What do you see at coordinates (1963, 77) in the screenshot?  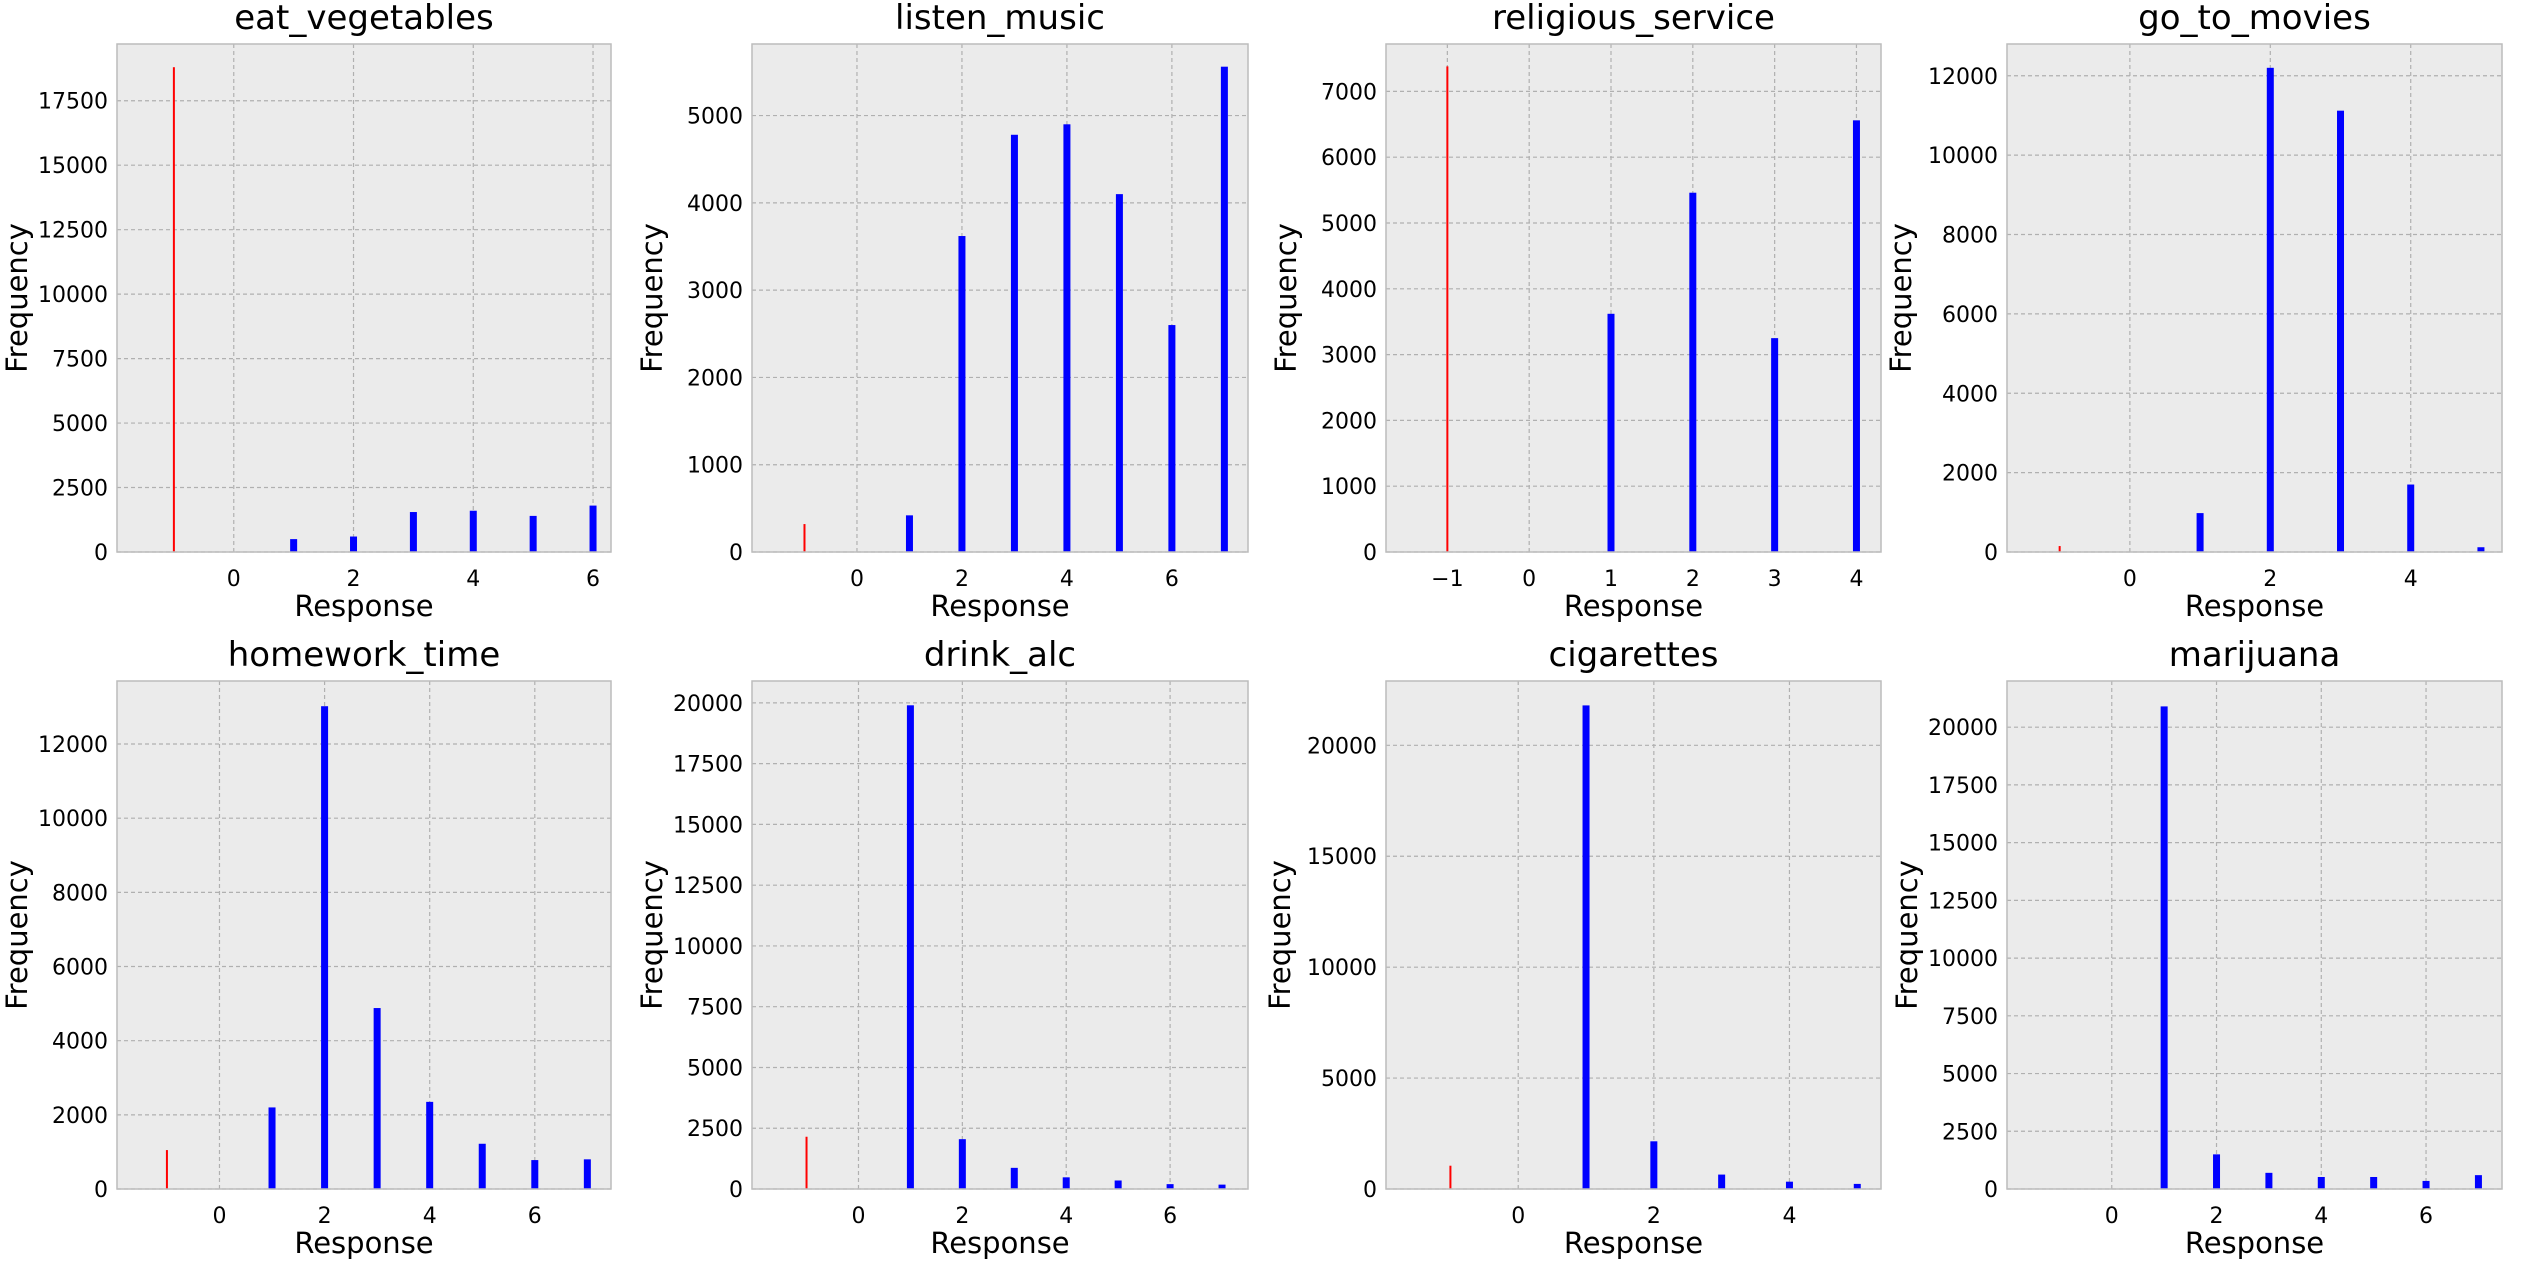 I see `y-tick-label: 12000` at bounding box center [1963, 77].